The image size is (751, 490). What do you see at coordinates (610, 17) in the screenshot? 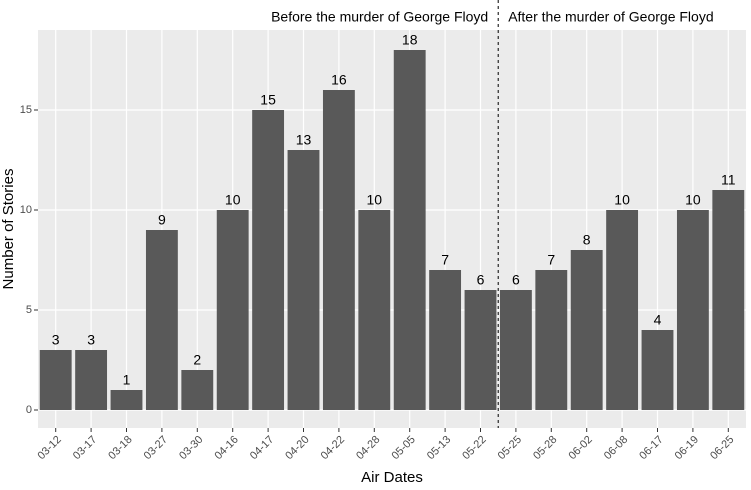
I see `annotation: After the murder of George Floyd` at bounding box center [610, 17].